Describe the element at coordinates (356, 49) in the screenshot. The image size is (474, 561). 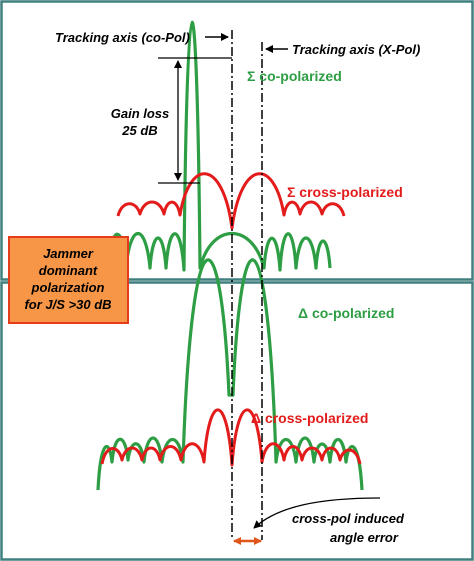
I see `tracking-axis-x-pol-label: Tracking axis (X-Pol)` at that location.